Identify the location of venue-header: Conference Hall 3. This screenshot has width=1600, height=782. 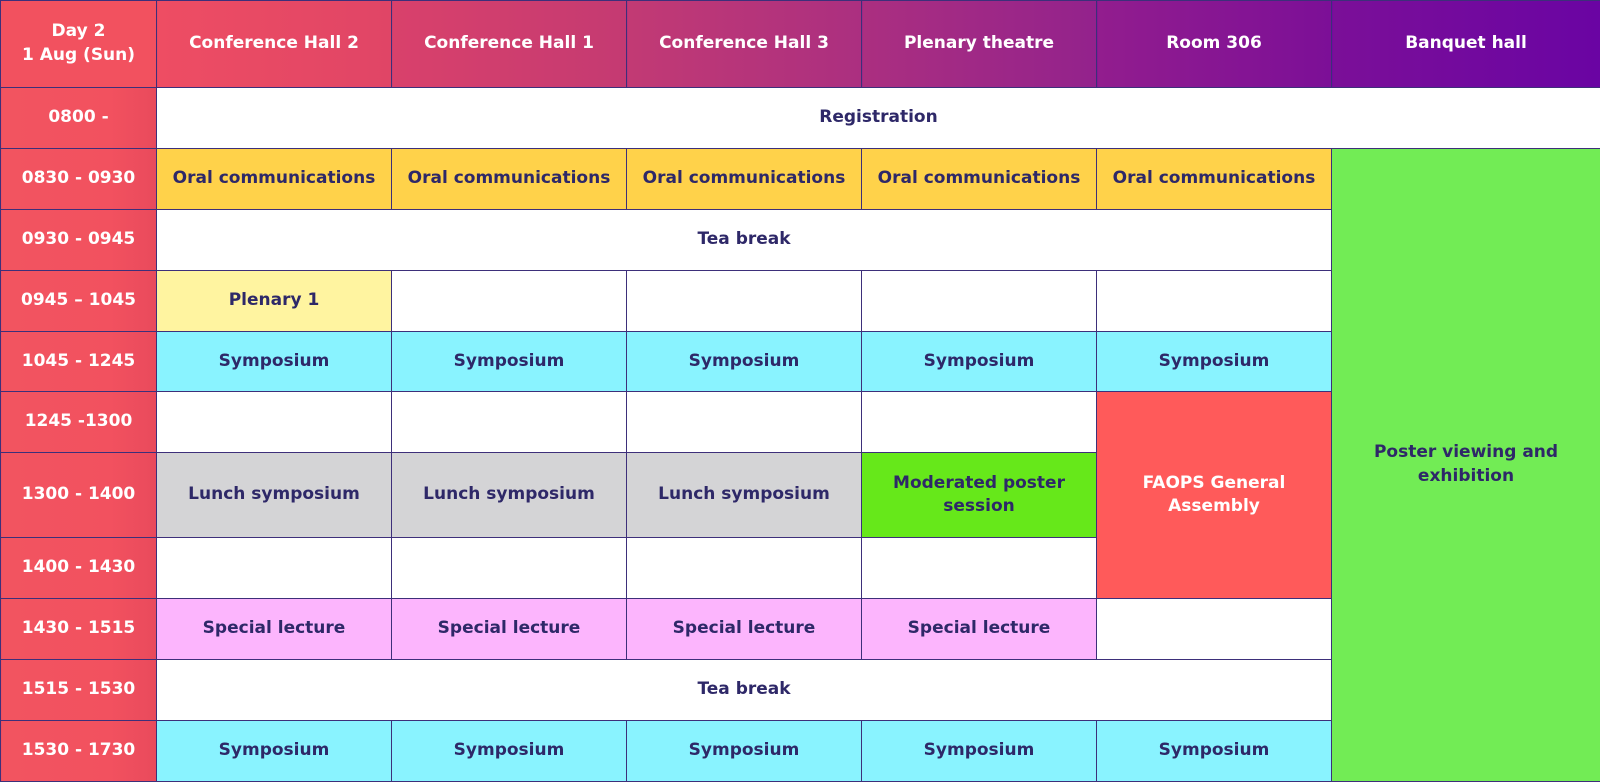
(744, 44).